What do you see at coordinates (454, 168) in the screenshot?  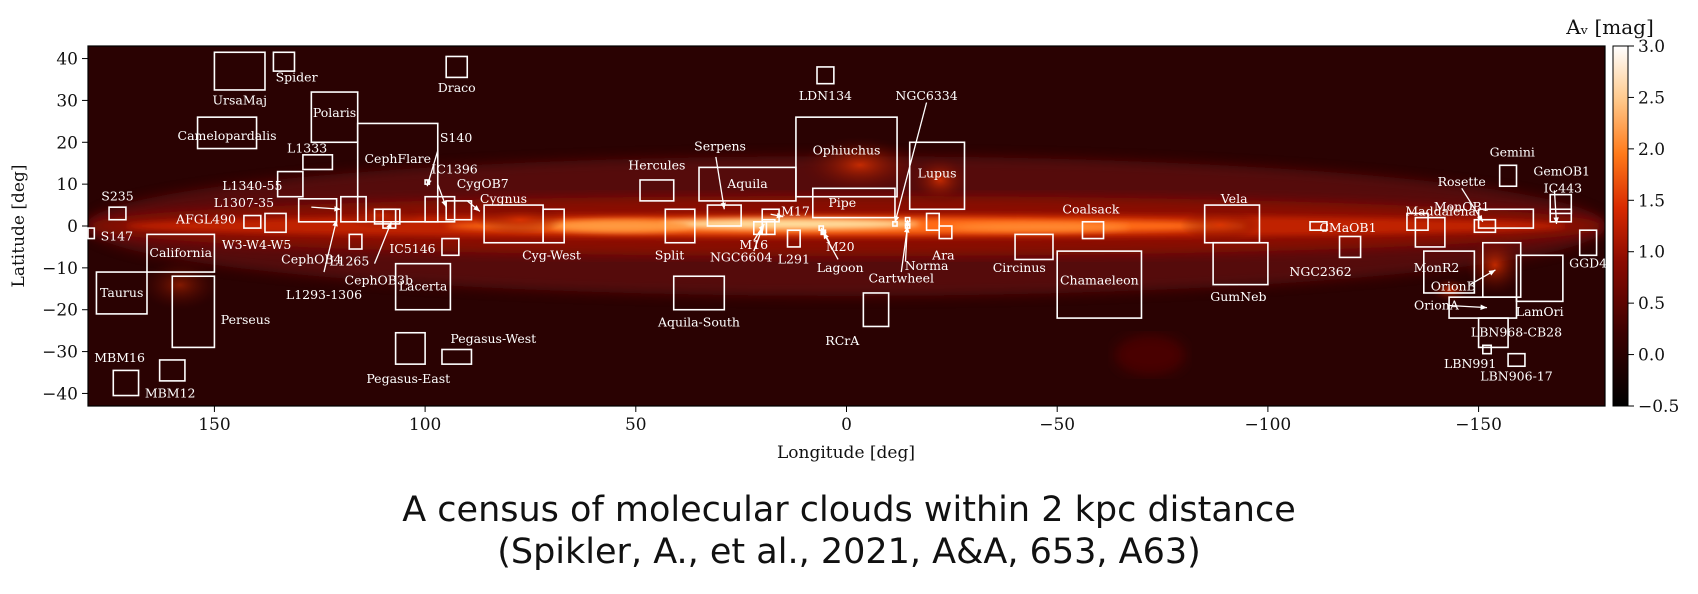 I see `region-label: IC1396` at bounding box center [454, 168].